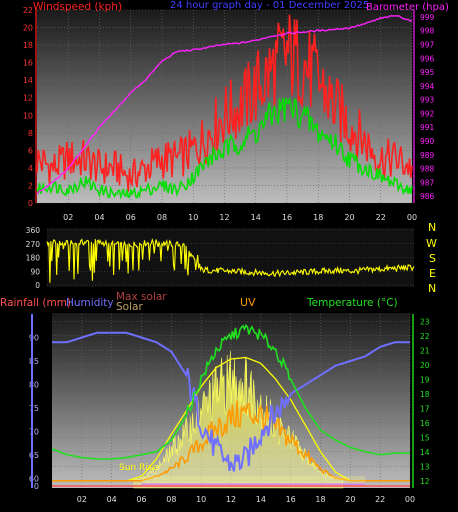 The width and height of the screenshot is (458, 512). Describe the element at coordinates (28, 98) in the screenshot. I see `windspeed-tick-label: 12` at that location.